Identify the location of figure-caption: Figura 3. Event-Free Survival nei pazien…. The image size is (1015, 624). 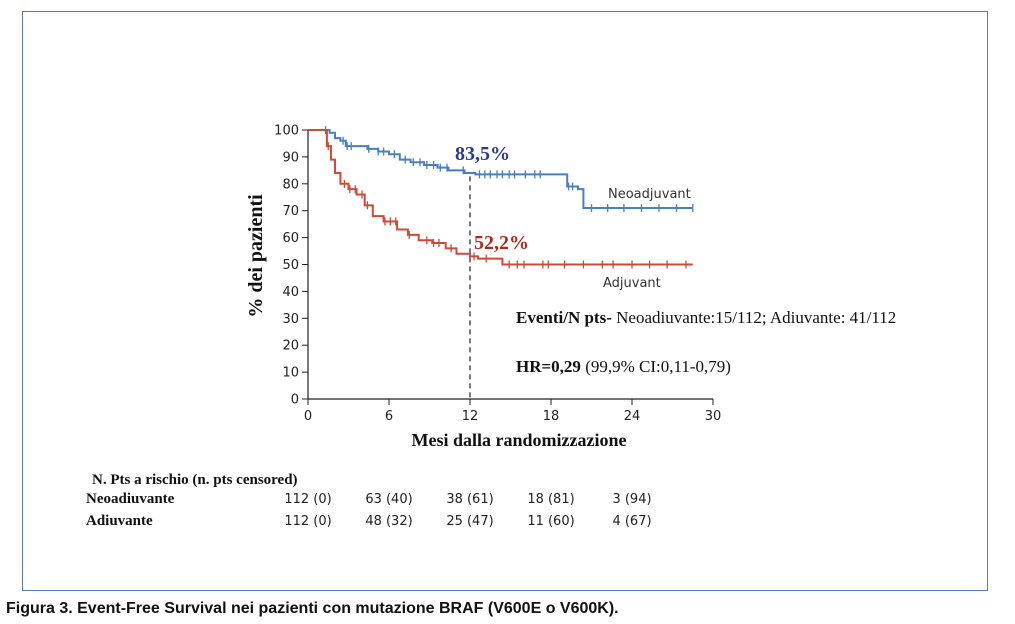
(312, 608).